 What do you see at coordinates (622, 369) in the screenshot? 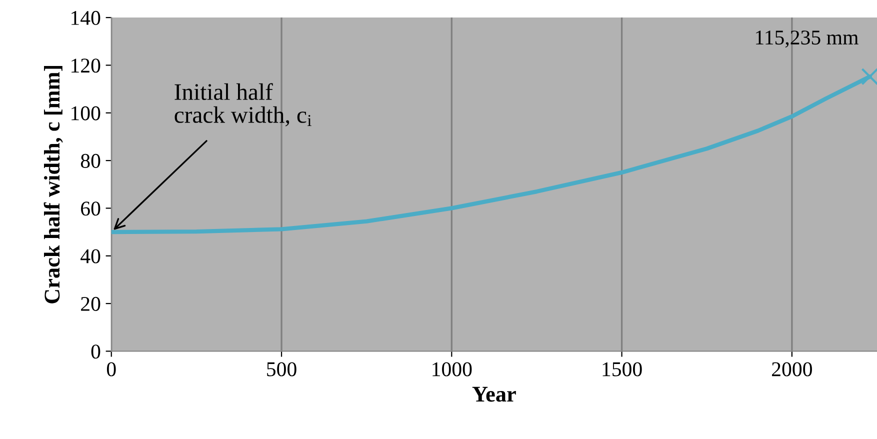
I see `x-tick-label: 1500` at bounding box center [622, 369].